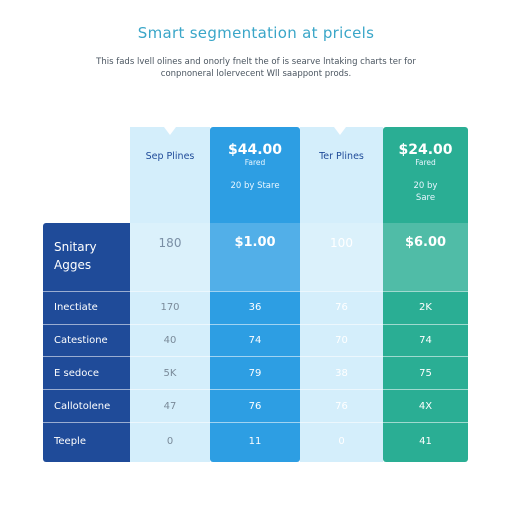  Describe the element at coordinates (299, 257) in the screenshot. I see `highlight-band` at that location.